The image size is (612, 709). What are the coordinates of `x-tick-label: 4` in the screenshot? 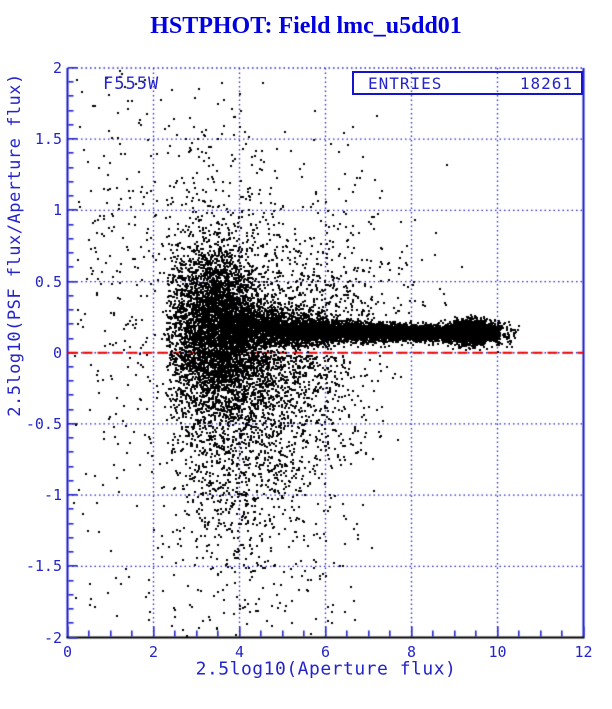 It's located at (239, 652).